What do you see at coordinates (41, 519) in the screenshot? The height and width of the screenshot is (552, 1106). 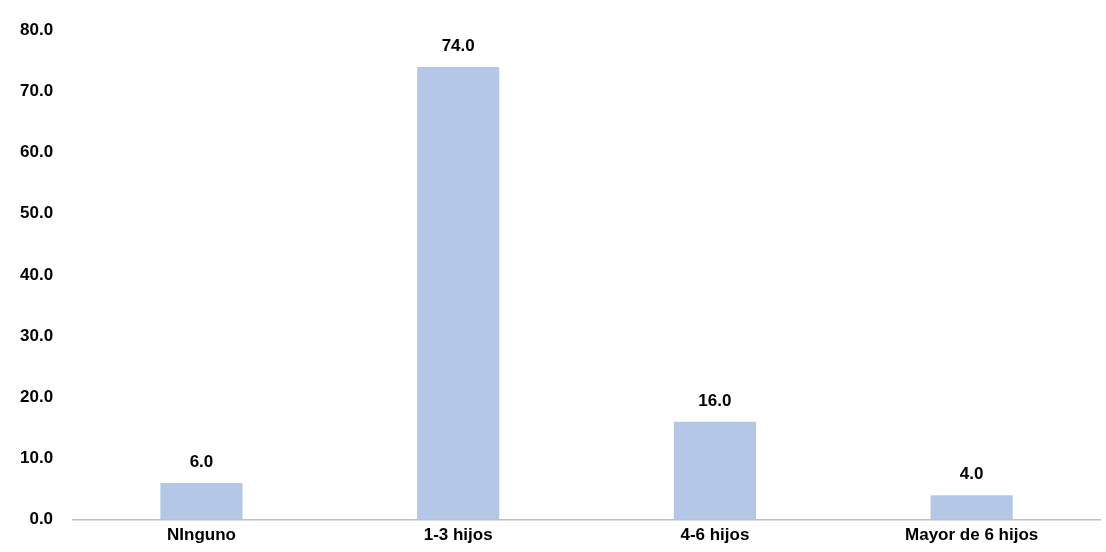 I see `y-tick-label: 0.0` at bounding box center [41, 519].